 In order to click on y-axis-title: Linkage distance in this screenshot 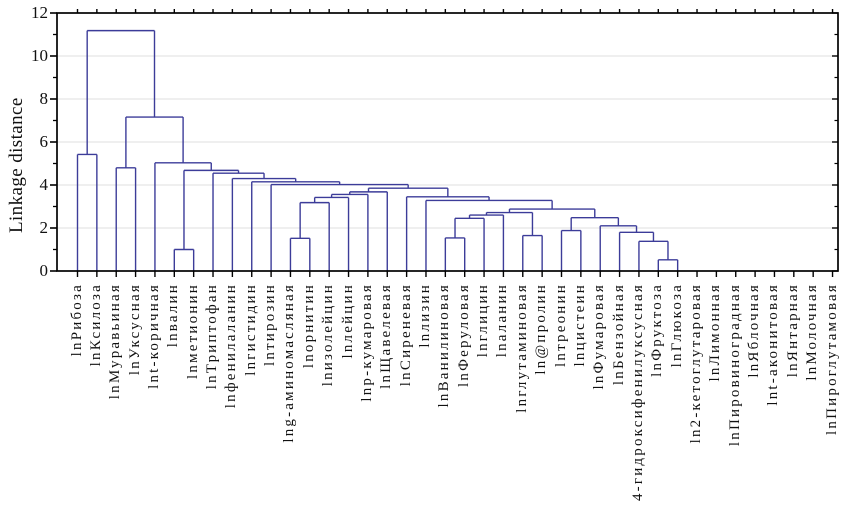, I will do `click(16, 165)`.